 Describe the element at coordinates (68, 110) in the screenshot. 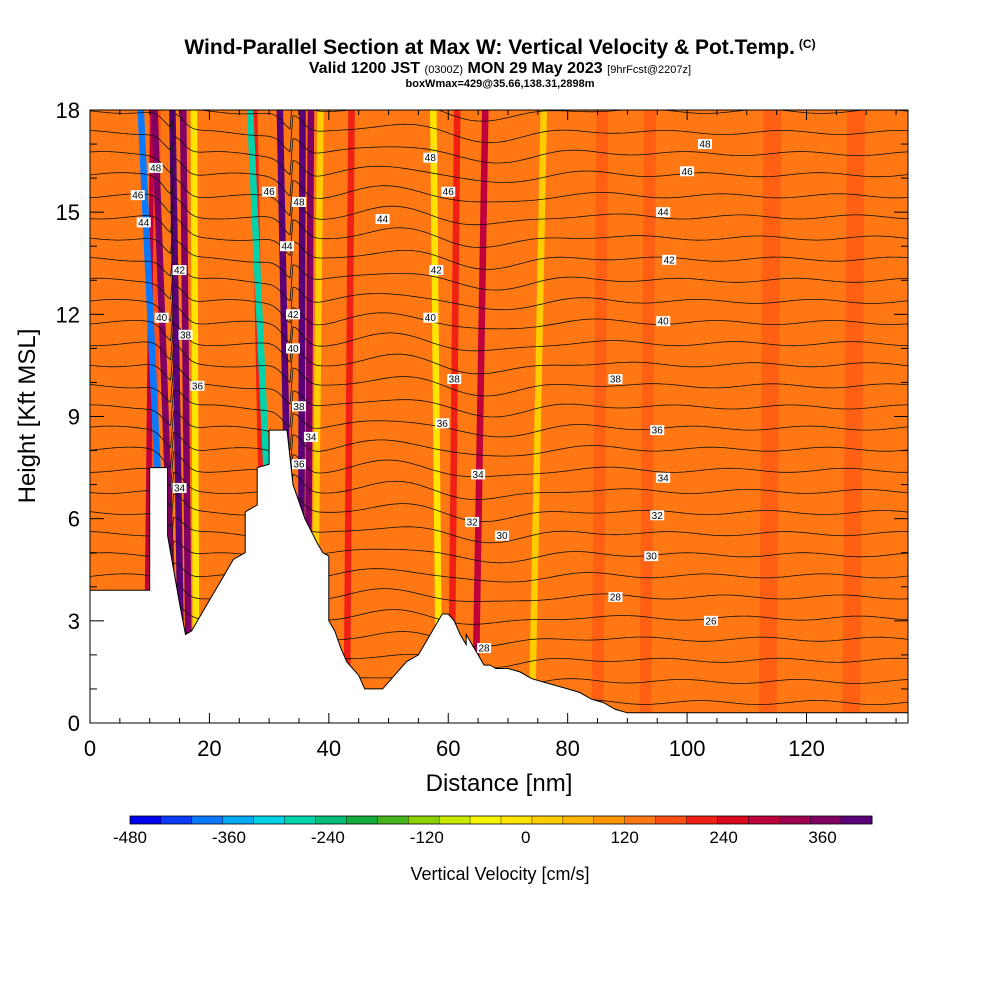

I see `y-tick-label: 18` at that location.